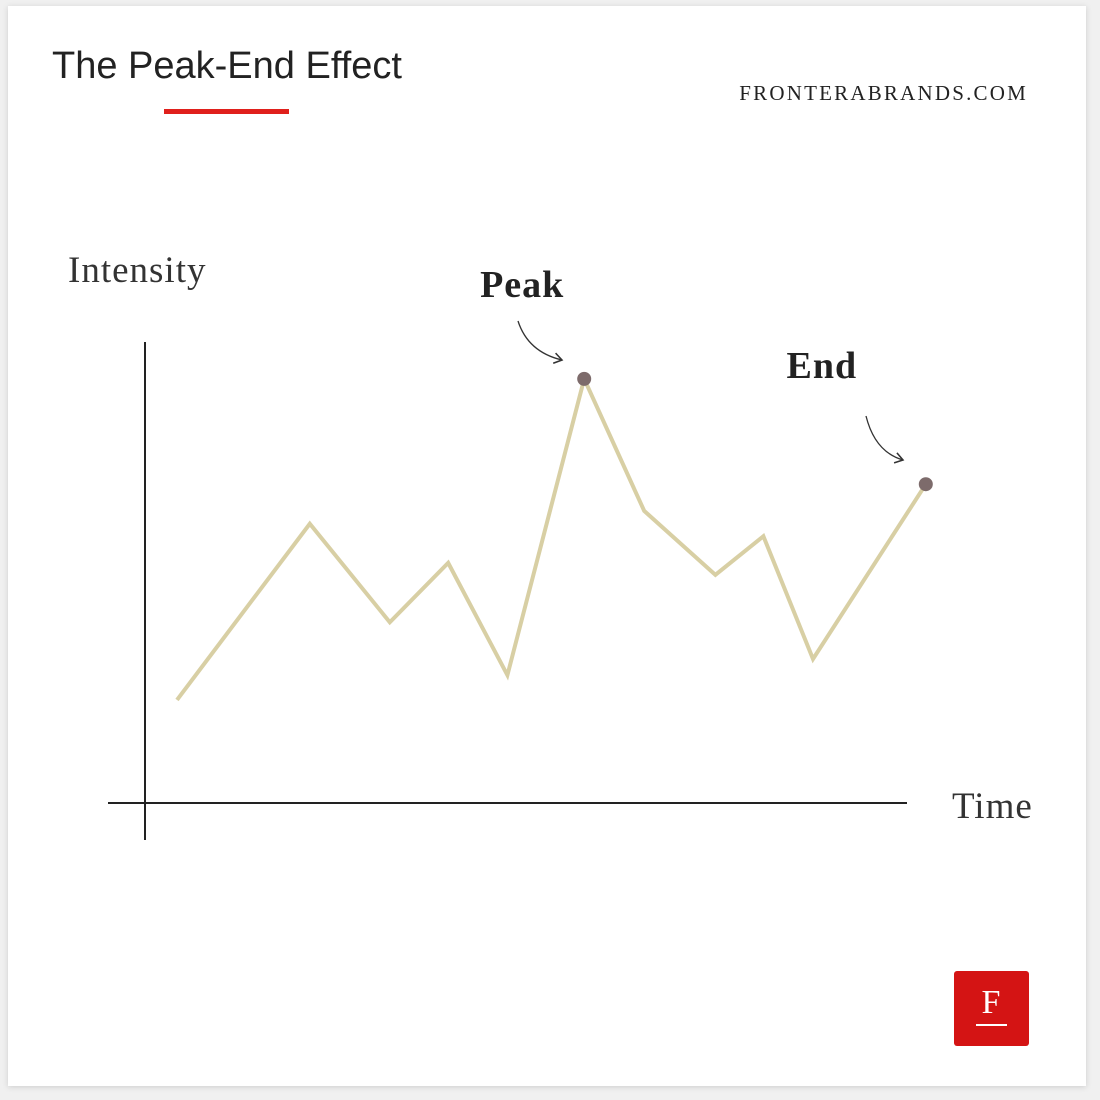 This screenshot has height=1100, width=1100. Describe the element at coordinates (226, 111) in the screenshot. I see `title-underline` at that location.